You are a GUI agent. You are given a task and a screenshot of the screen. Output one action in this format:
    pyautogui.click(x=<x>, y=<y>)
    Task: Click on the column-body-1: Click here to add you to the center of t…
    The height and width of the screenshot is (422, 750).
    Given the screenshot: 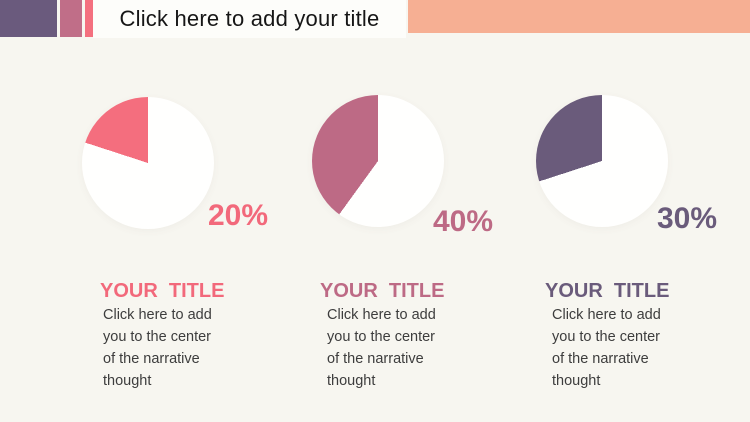 What is the action you would take?
    pyautogui.click(x=157, y=348)
    